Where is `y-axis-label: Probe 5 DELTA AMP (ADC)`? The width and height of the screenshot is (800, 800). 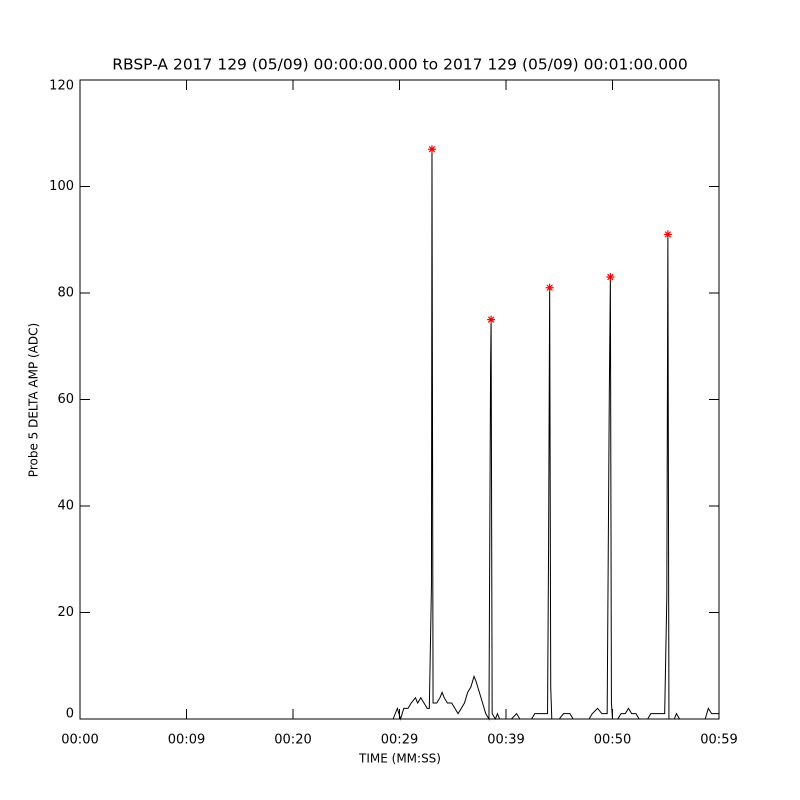
y-axis-label: Probe 5 DELTA AMP (ADC) is located at coordinates (34, 400).